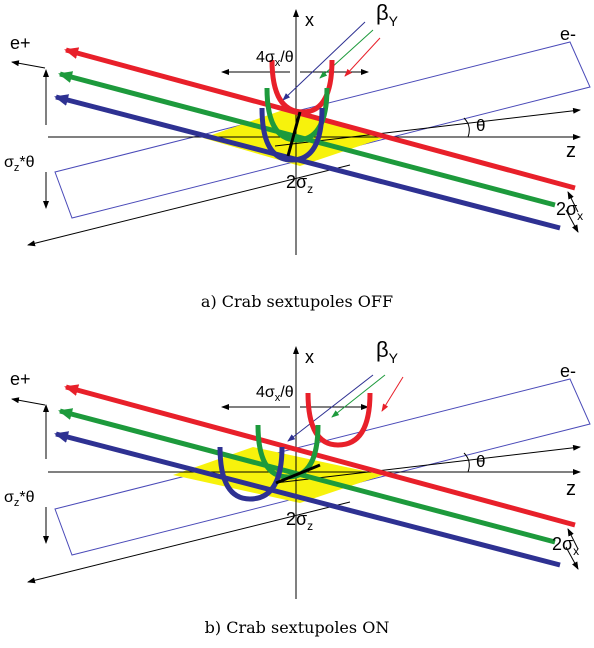  Describe the element at coordinates (297, 627) in the screenshot. I see `panel-b-caption: b) Crab sextupoles ON` at that location.